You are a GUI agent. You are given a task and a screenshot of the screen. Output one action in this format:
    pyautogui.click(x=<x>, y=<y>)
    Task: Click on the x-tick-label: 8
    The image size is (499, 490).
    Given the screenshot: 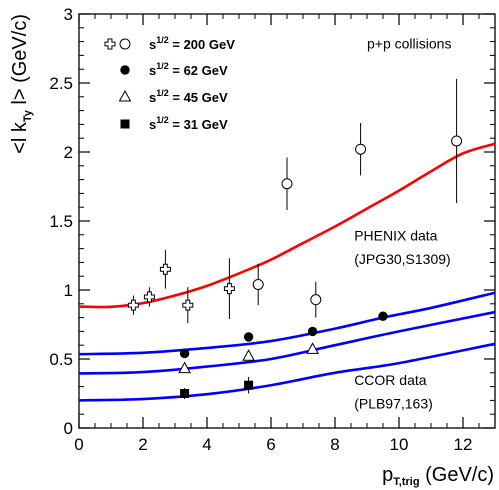 What is the action you would take?
    pyautogui.click(x=334, y=444)
    